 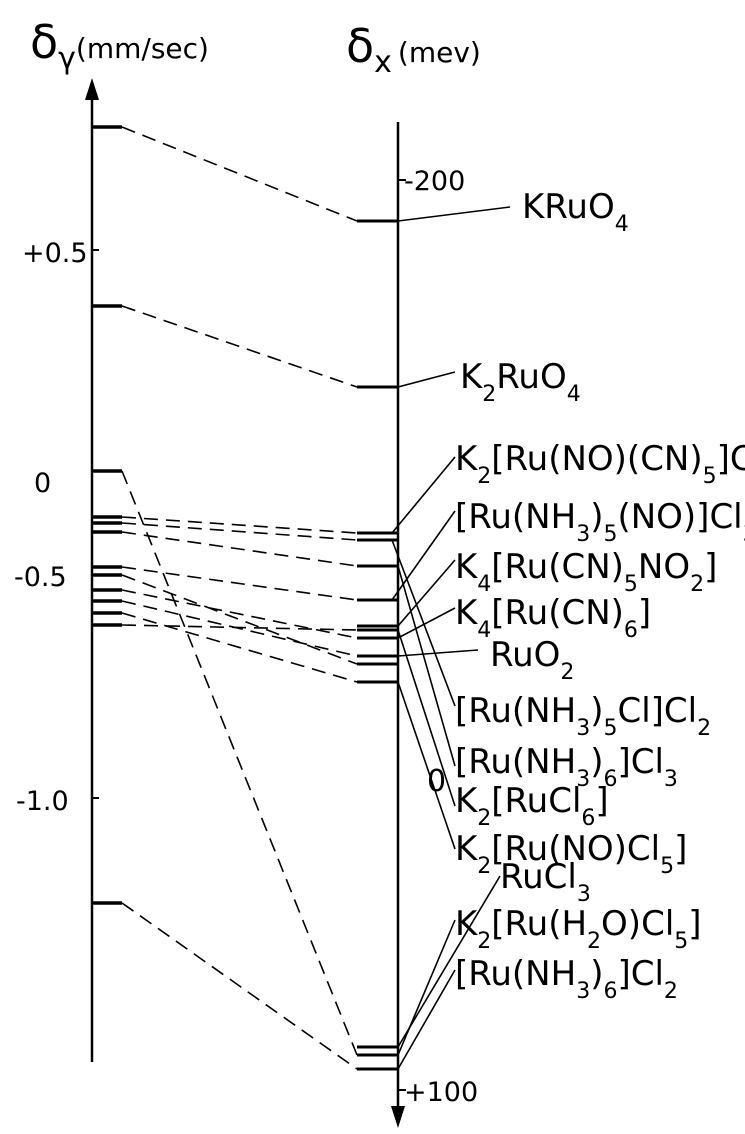 What do you see at coordinates (657, 711) in the screenshot?
I see `label-text: Cl]Cl` at bounding box center [657, 711].